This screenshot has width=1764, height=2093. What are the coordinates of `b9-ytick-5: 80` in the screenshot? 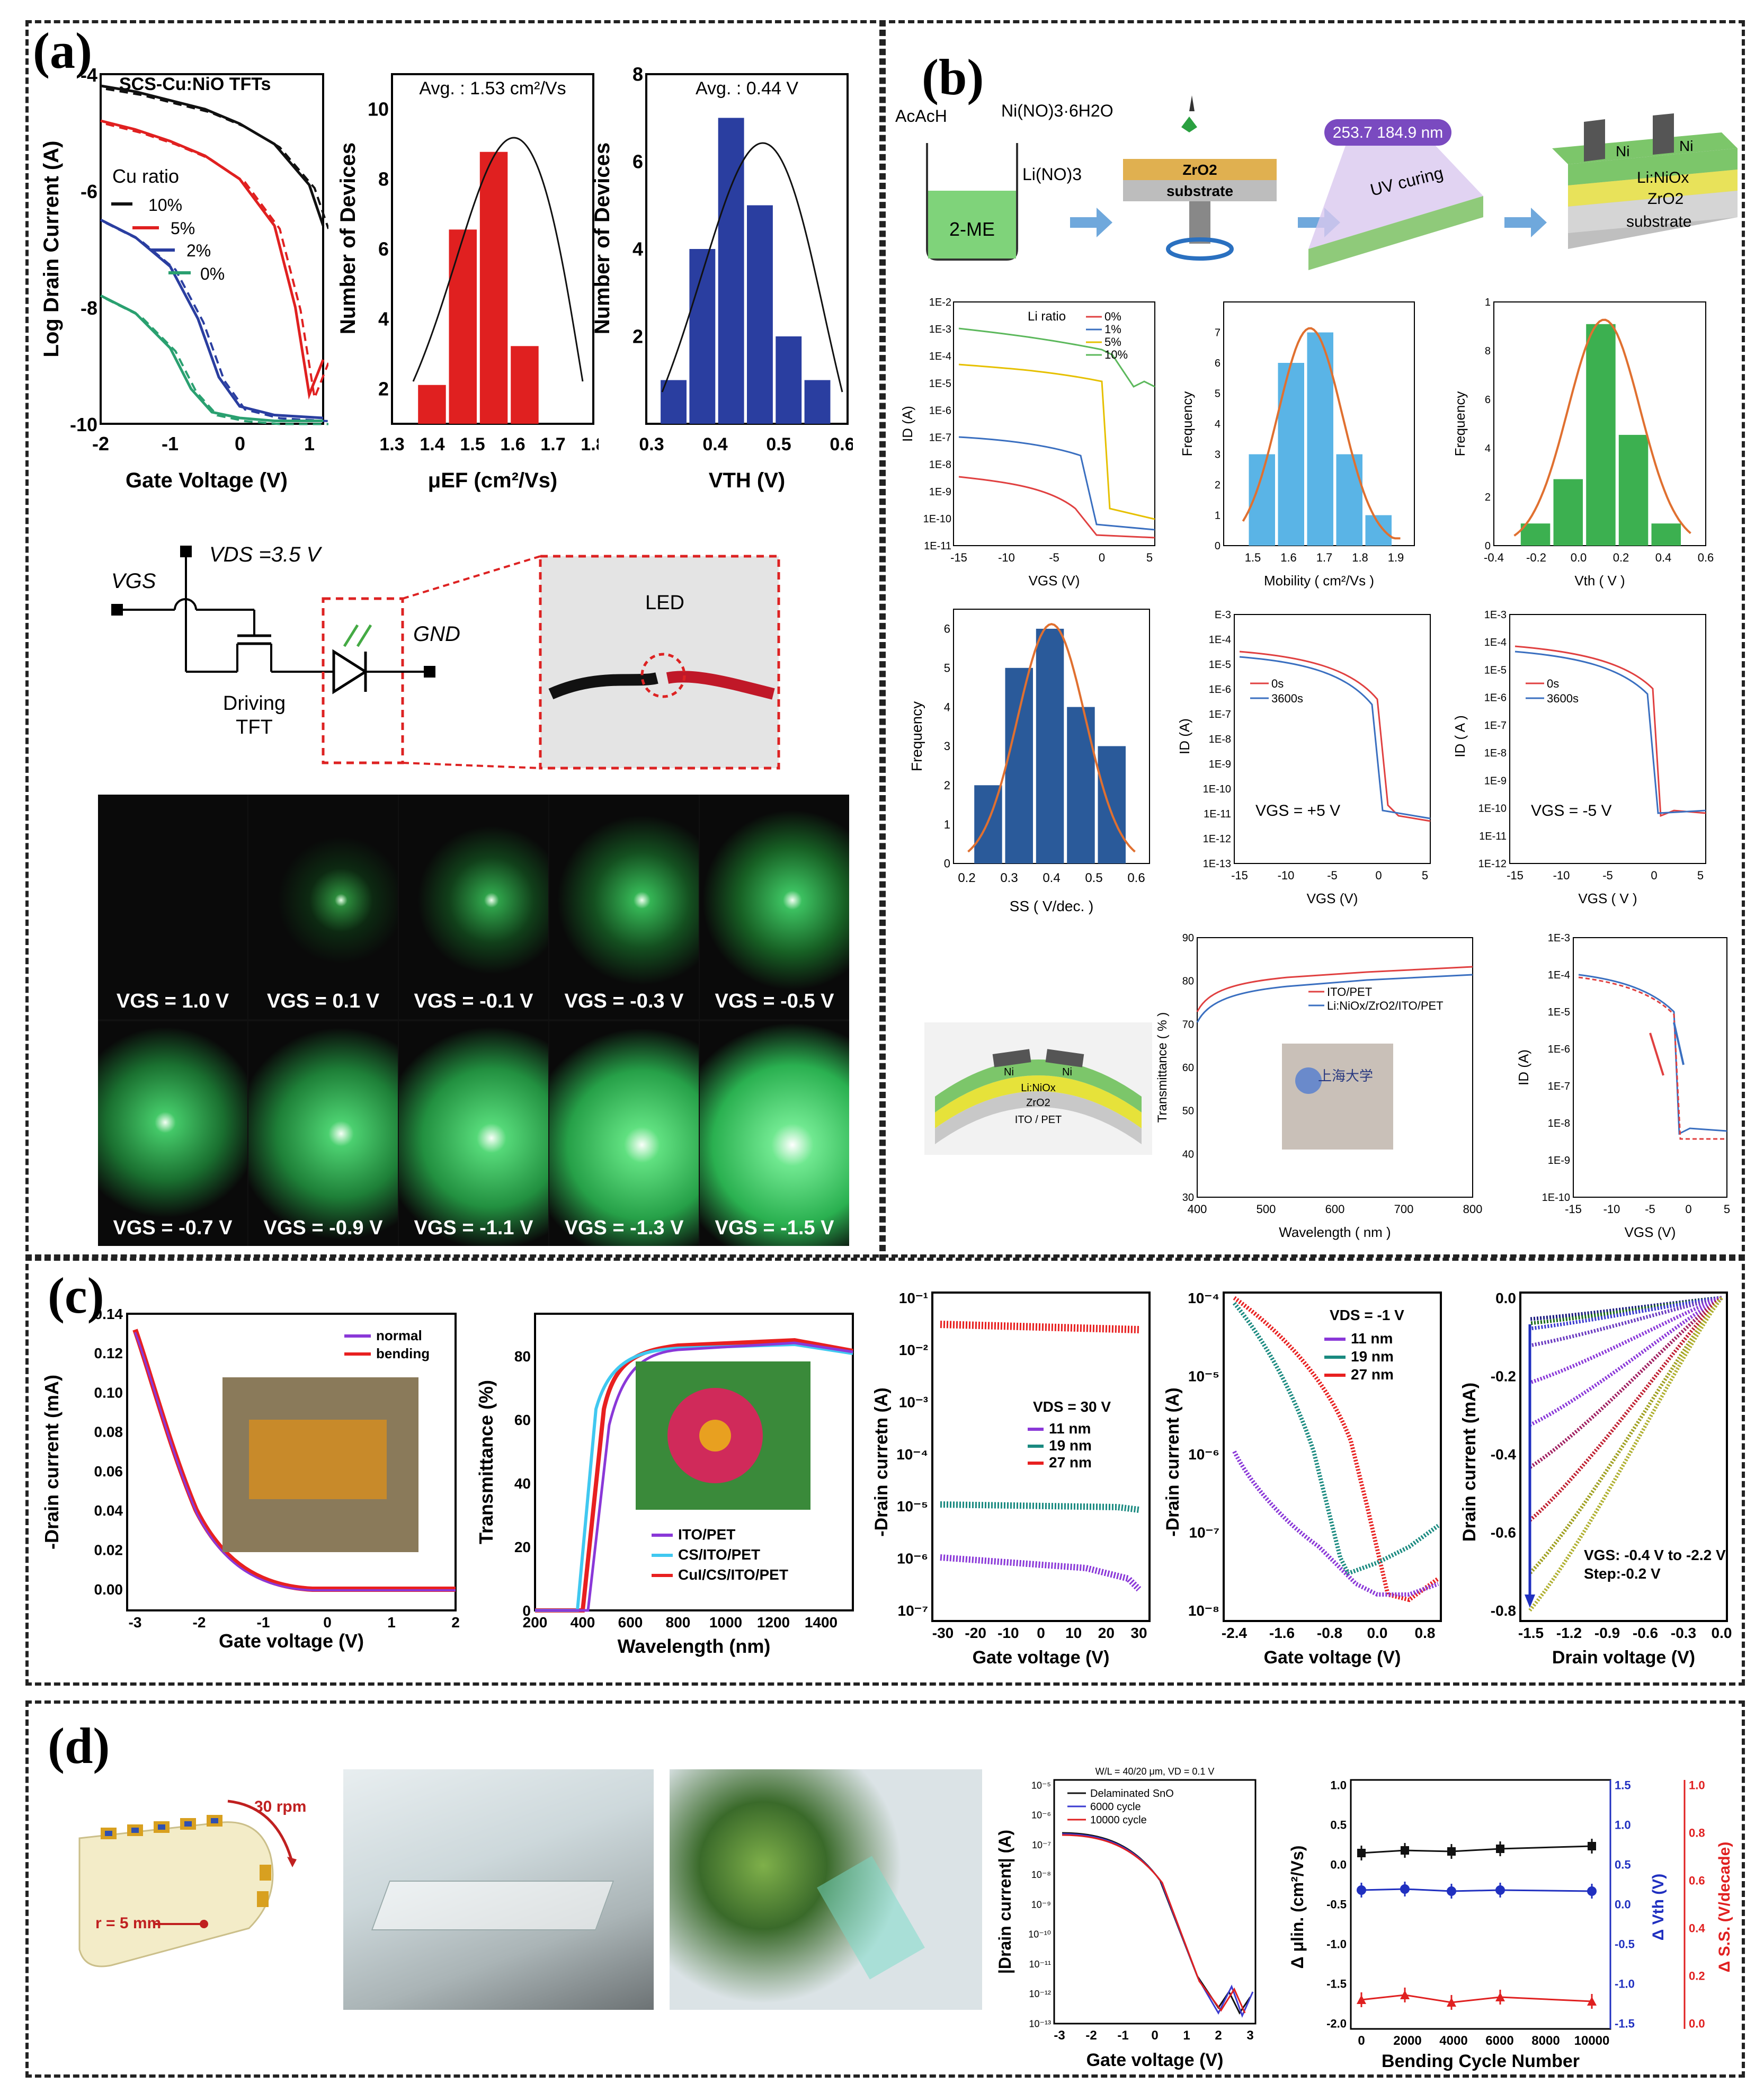 It's located at (1188, 981).